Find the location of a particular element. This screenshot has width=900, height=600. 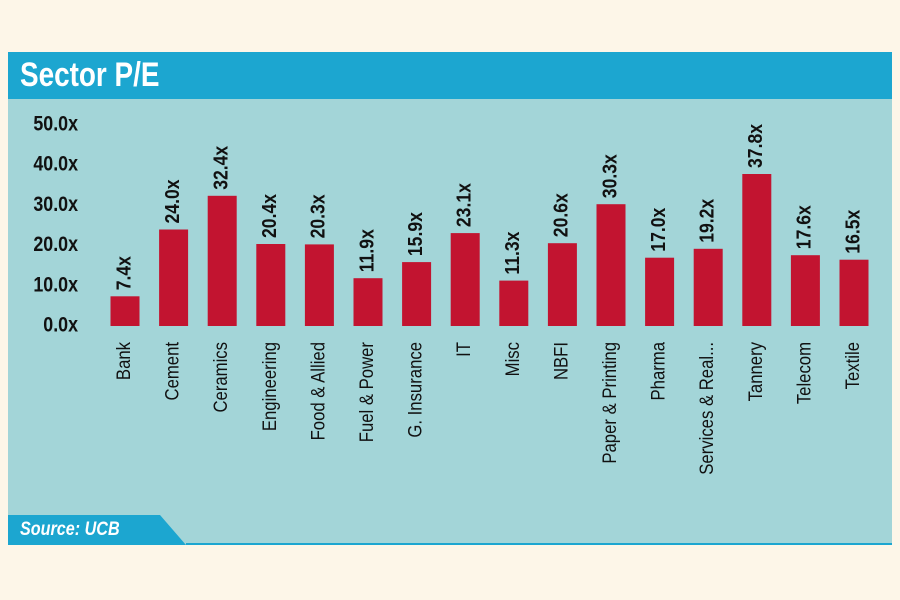

category-label: G. Insurance is located at coordinates (415, 390).